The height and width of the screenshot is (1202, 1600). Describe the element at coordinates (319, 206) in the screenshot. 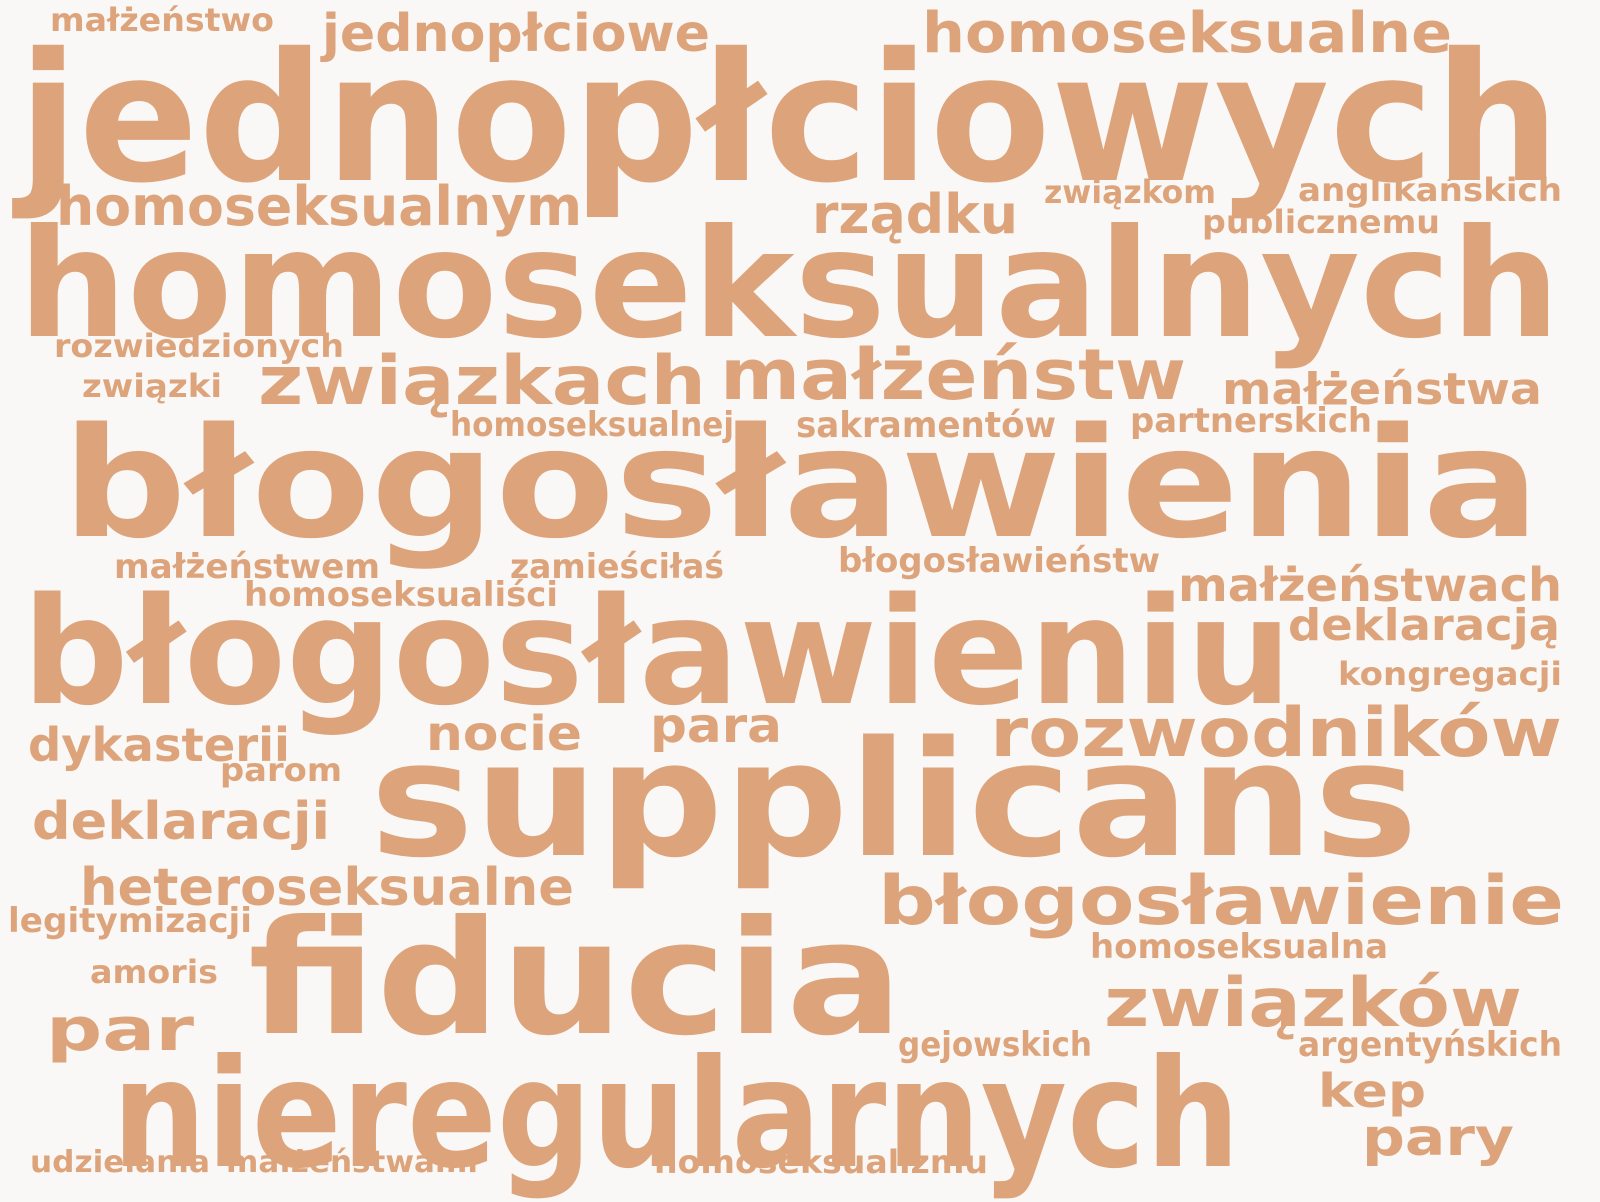

I see `word-homoseksualnym: homoseksualnym` at that location.